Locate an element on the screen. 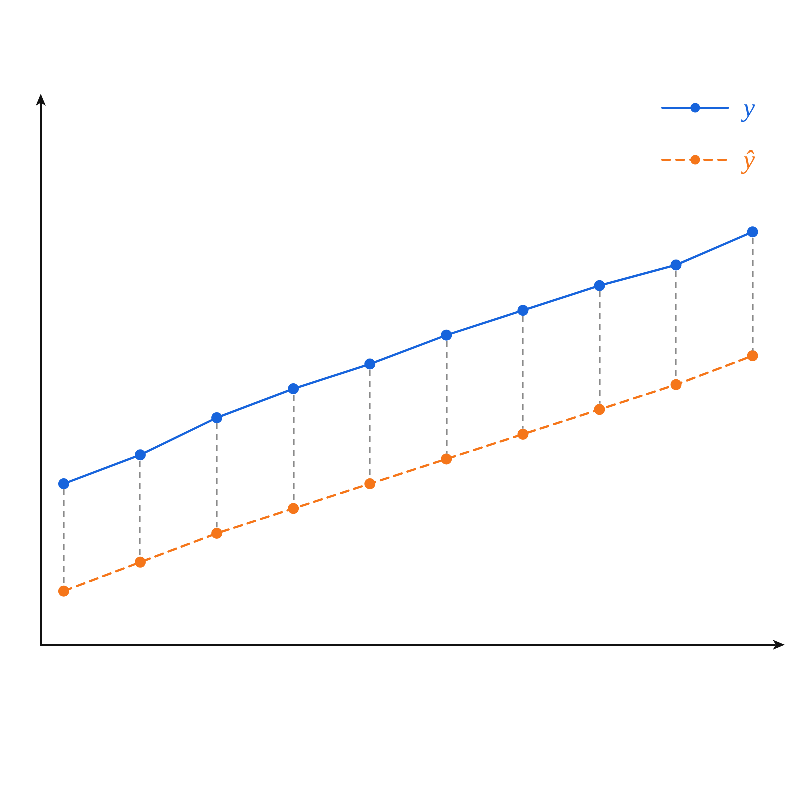 The width and height of the screenshot is (800, 800). legend-label: ŷ is located at coordinates (748, 160).